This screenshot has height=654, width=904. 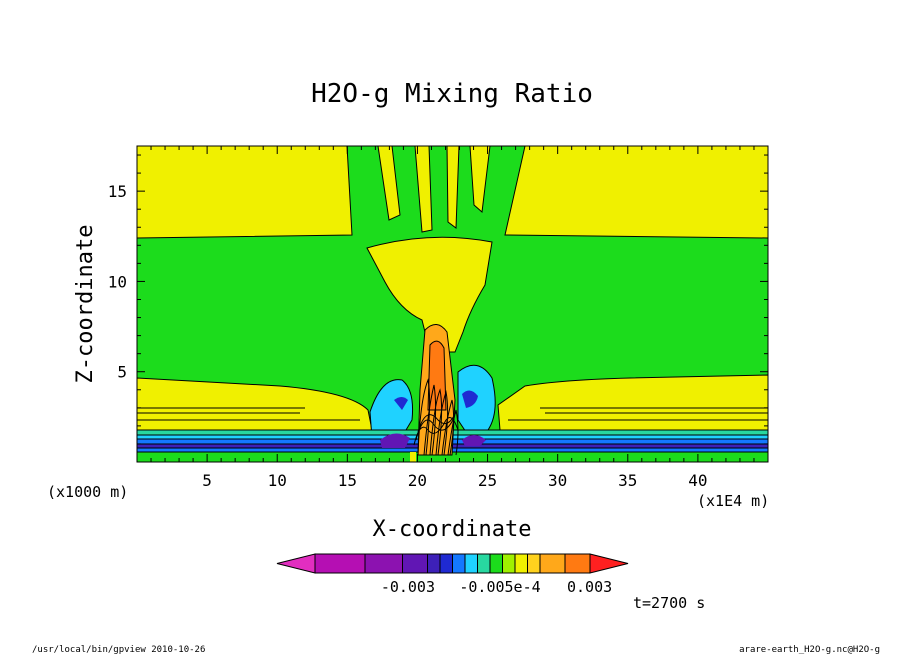 I want to click on blue-blob-right, so click(x=470, y=399).